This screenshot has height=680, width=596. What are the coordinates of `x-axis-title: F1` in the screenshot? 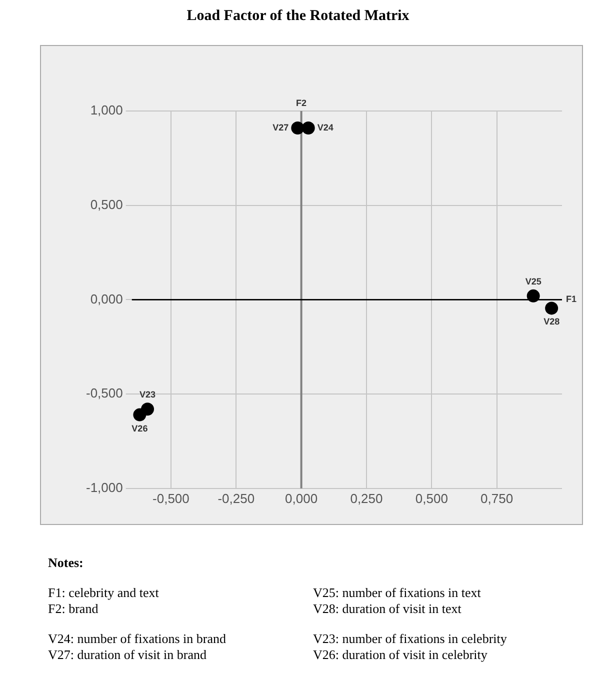 It's located at (571, 299).